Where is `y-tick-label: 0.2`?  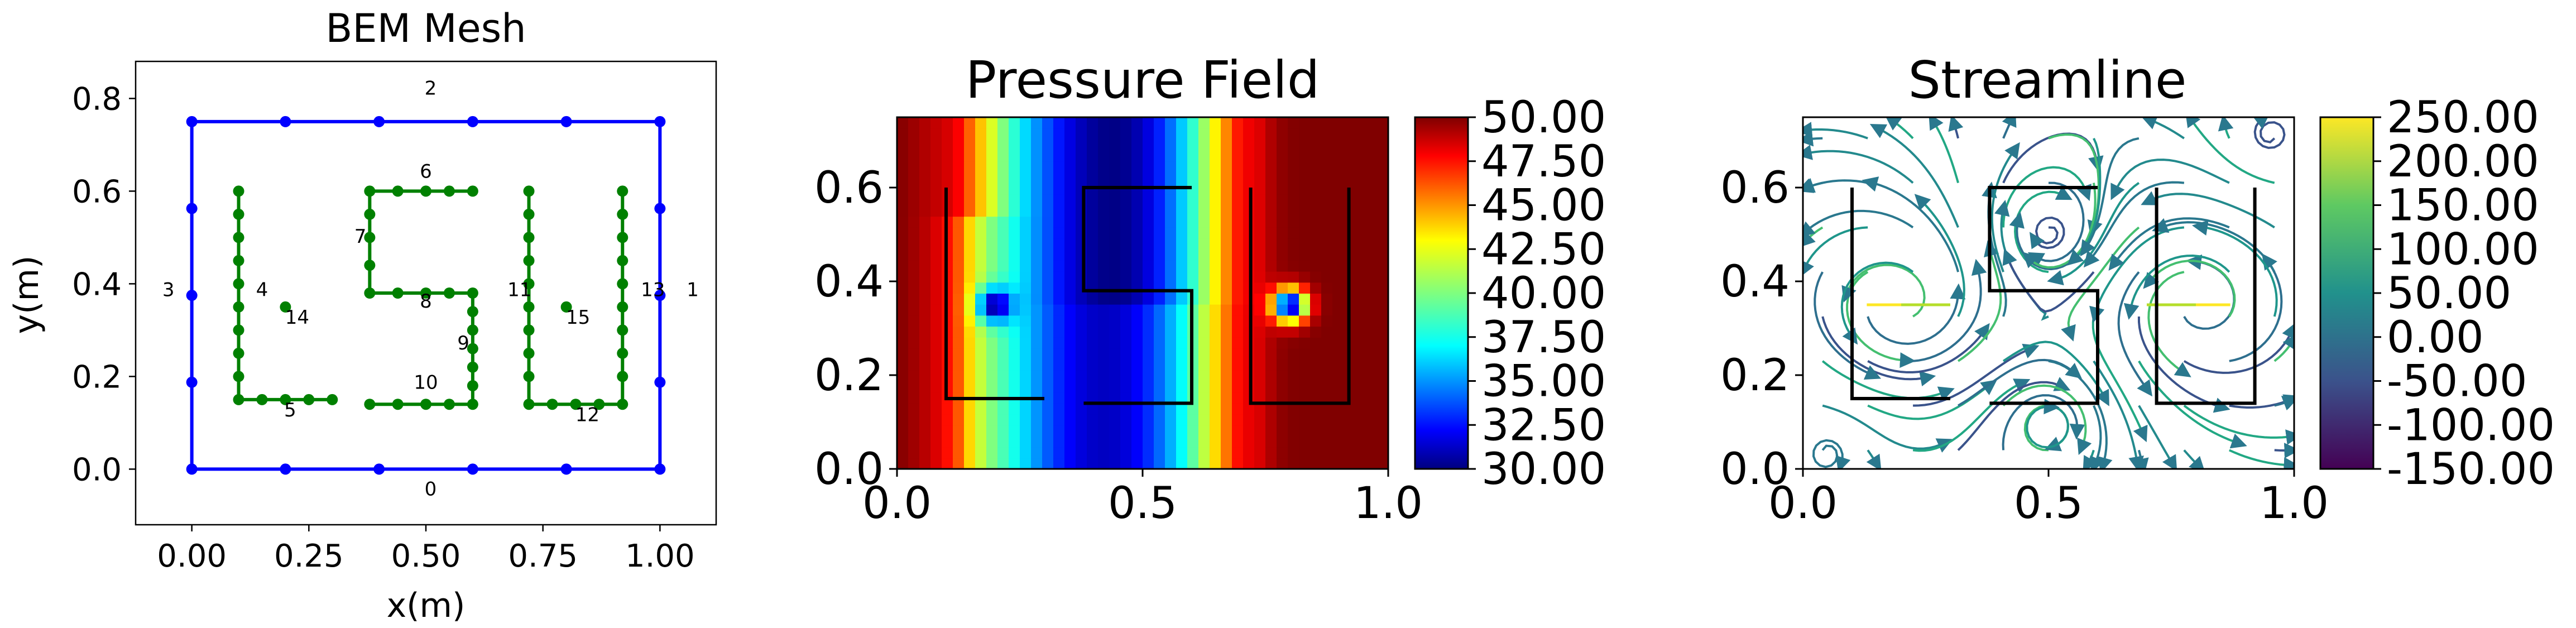
y-tick-label: 0.2 is located at coordinates (849, 376).